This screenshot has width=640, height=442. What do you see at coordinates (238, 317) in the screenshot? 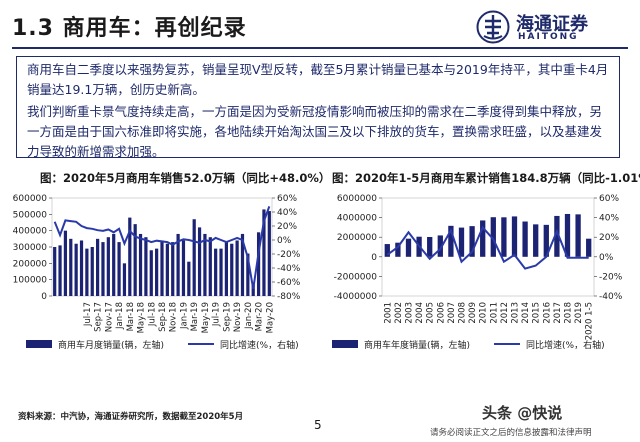
I see `x-axis-tick-label: Nov-19` at bounding box center [238, 317].